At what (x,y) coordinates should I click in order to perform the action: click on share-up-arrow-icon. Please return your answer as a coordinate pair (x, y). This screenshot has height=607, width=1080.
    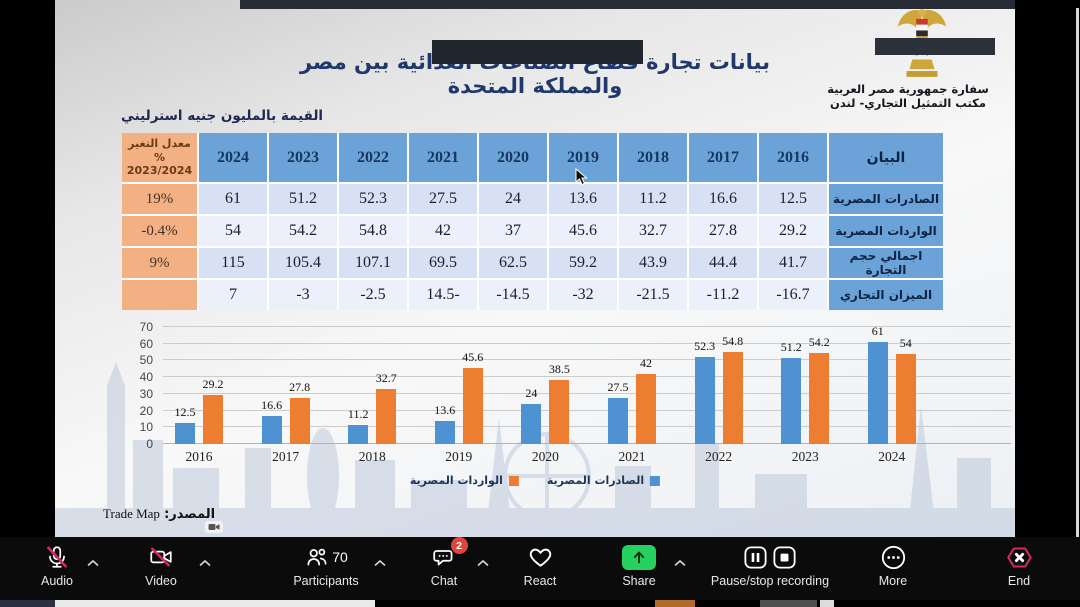
    Looking at the image, I should click on (639, 557).